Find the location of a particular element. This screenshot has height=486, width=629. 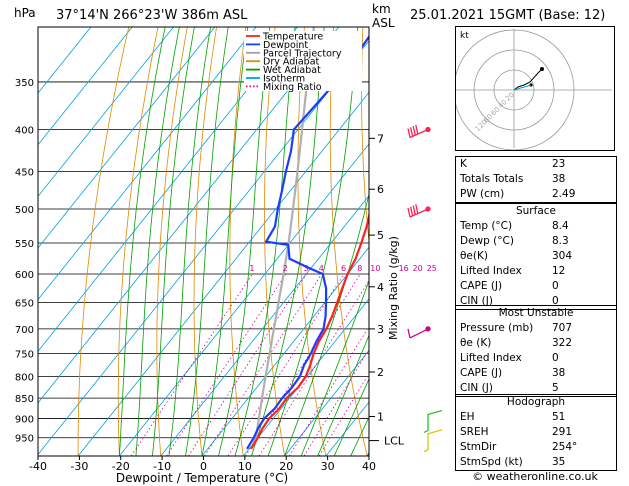

index-value: 12 is located at coordinates (559, 271).